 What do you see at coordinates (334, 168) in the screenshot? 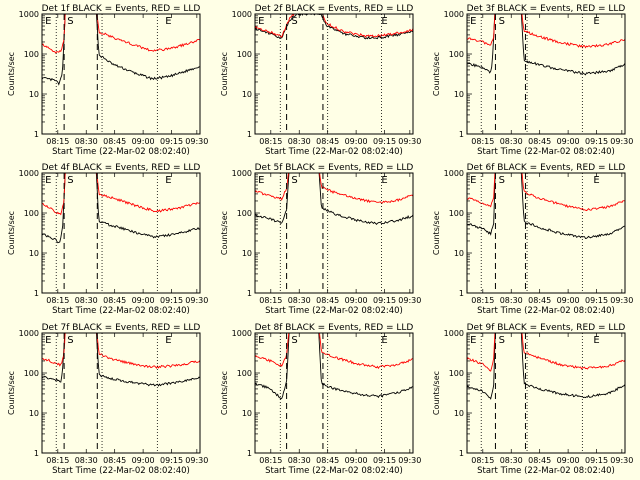
I see `chart-title: Det 5f BLACK = Events, RED = LLD` at bounding box center [334, 168].